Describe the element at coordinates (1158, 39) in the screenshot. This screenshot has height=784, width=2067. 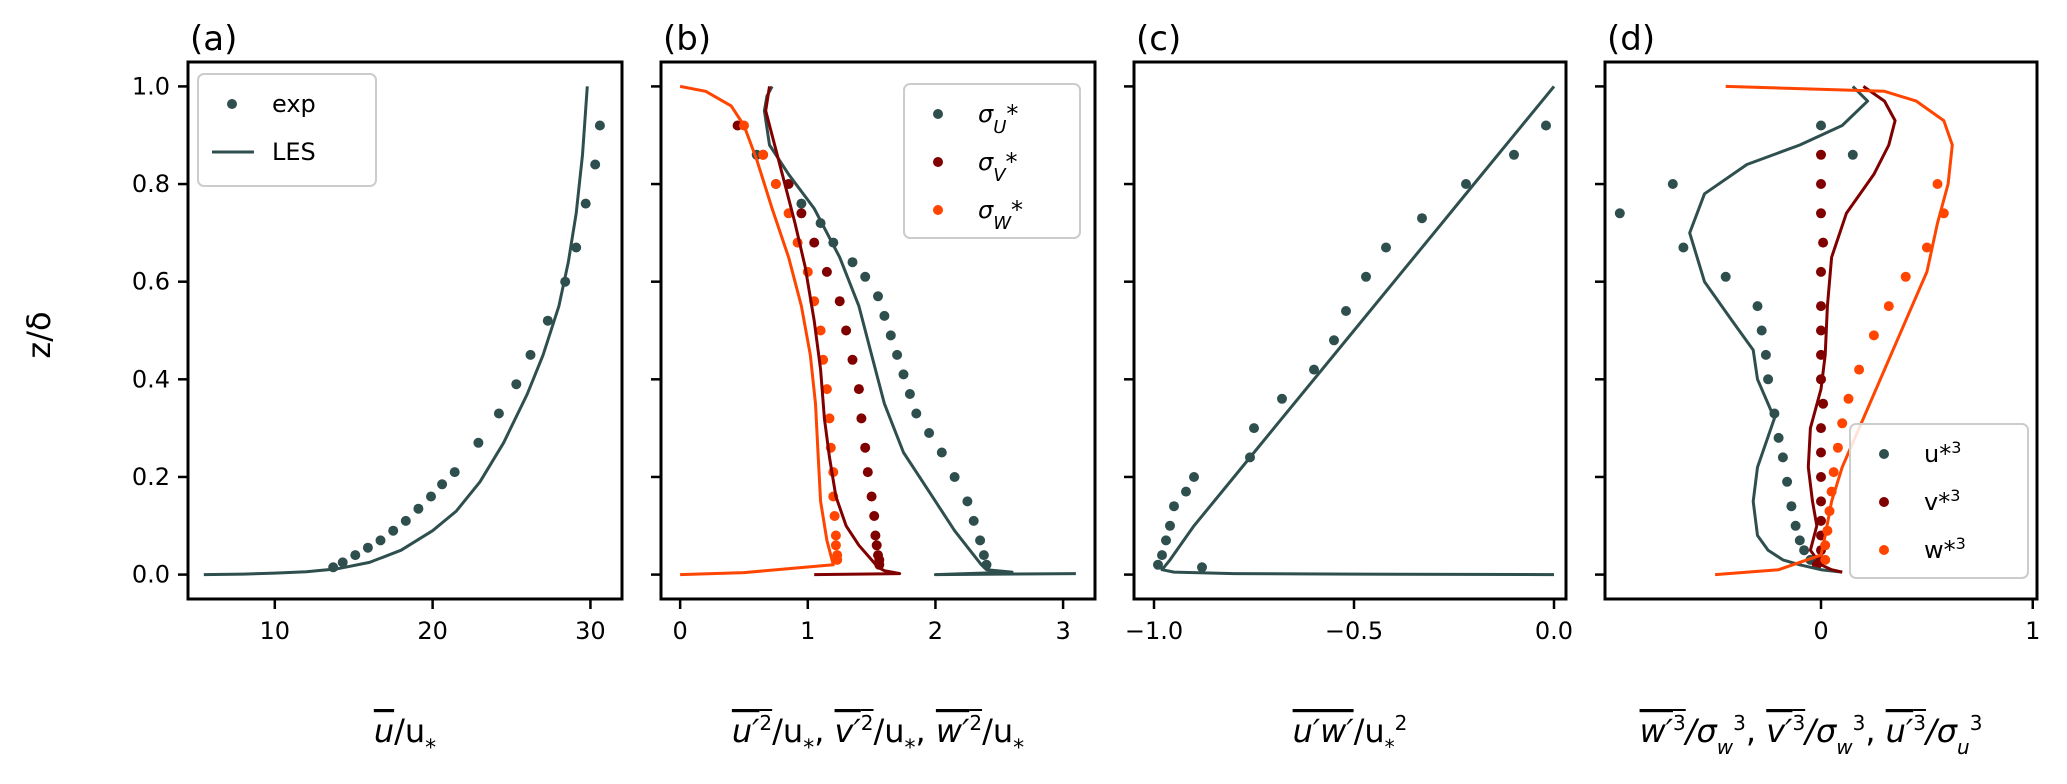
I see `panel-label: (c)` at that location.